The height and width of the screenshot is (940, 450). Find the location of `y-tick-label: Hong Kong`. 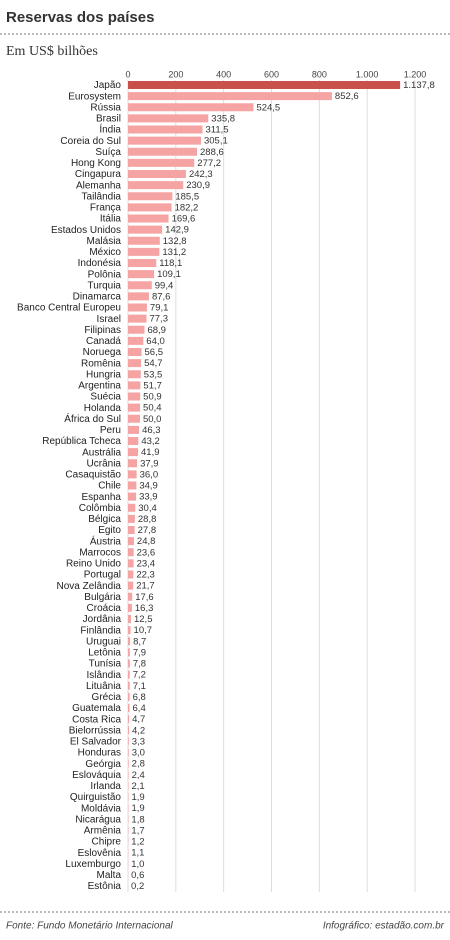

y-tick-label: Hong Kong is located at coordinates (96, 163).